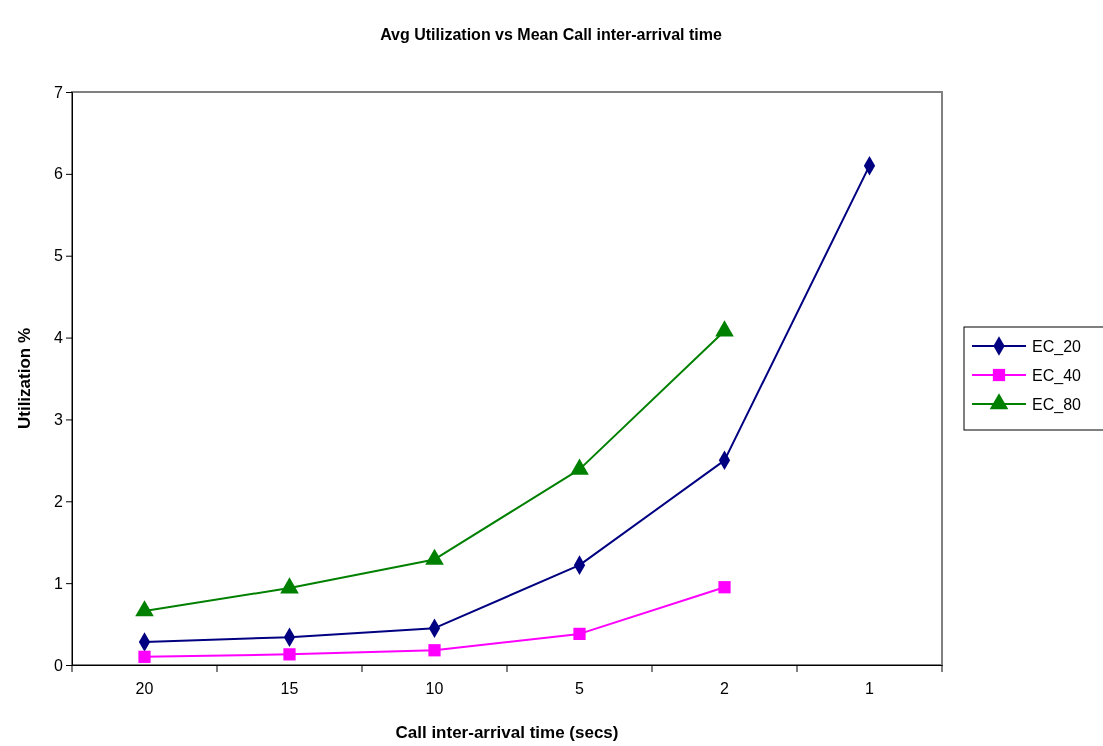 This screenshot has height=746, width=1103. Describe the element at coordinates (434, 688) in the screenshot. I see `x-tick-label: 10` at that location.